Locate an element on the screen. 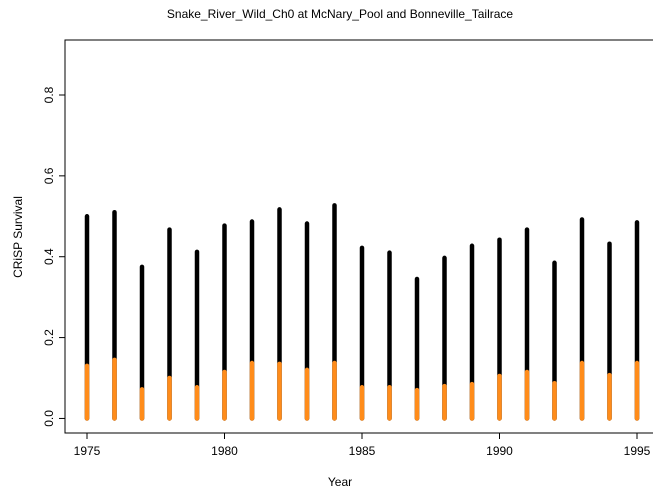  x-tick-label: 1985 is located at coordinates (362, 451).